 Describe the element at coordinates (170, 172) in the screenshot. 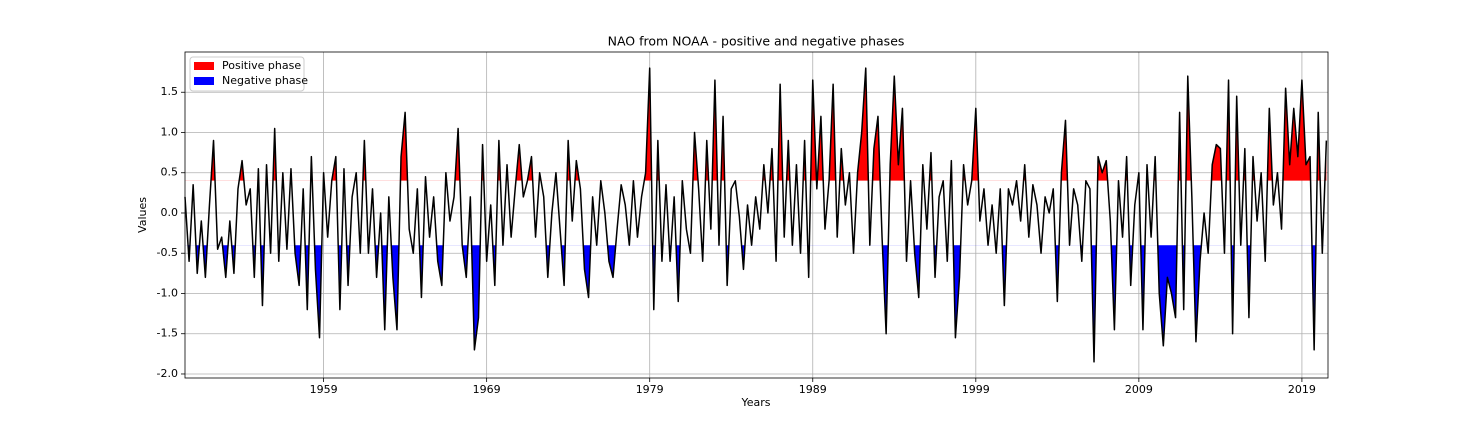

I see `y-tick-label: 0.5` at that location.